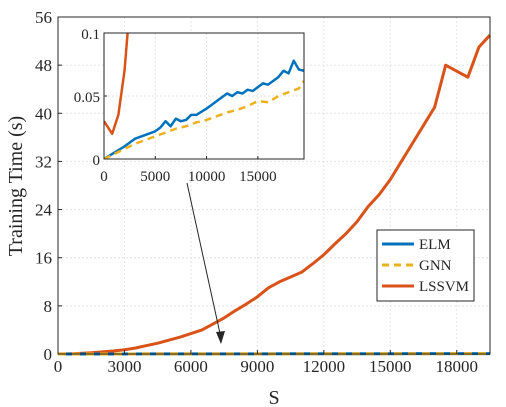 The height and width of the screenshot is (407, 506). I want to click on main-x-tick-label: 0, so click(58, 366).